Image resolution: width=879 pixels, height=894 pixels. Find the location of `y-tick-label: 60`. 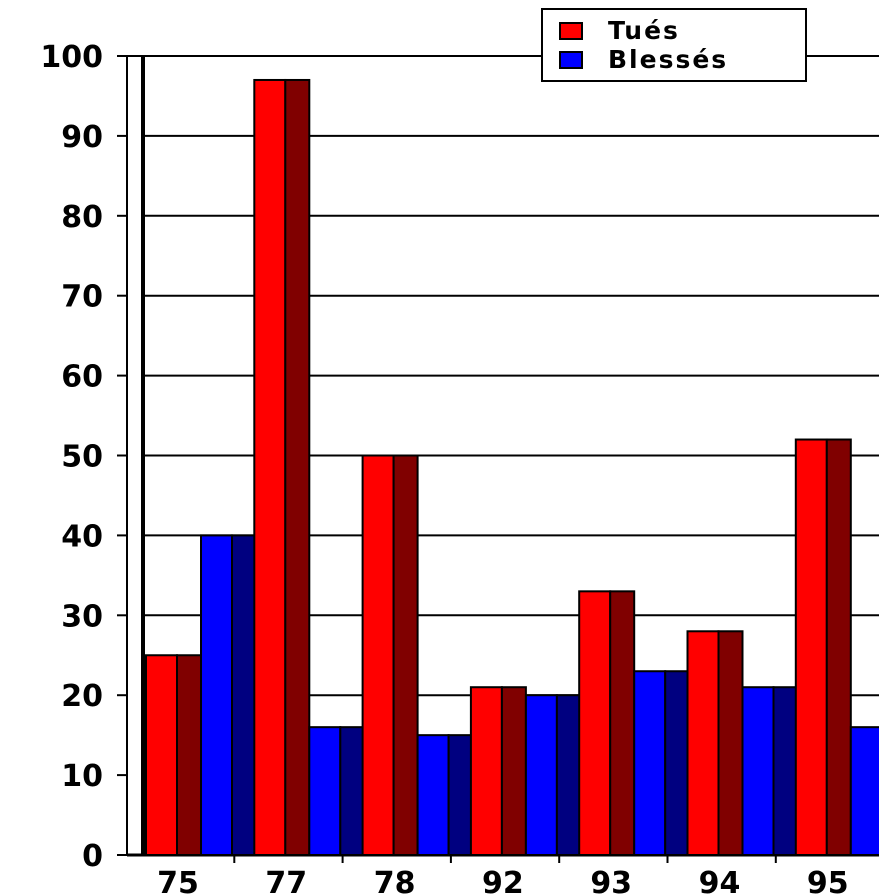

y-tick-label: 60 is located at coordinates (82, 377).